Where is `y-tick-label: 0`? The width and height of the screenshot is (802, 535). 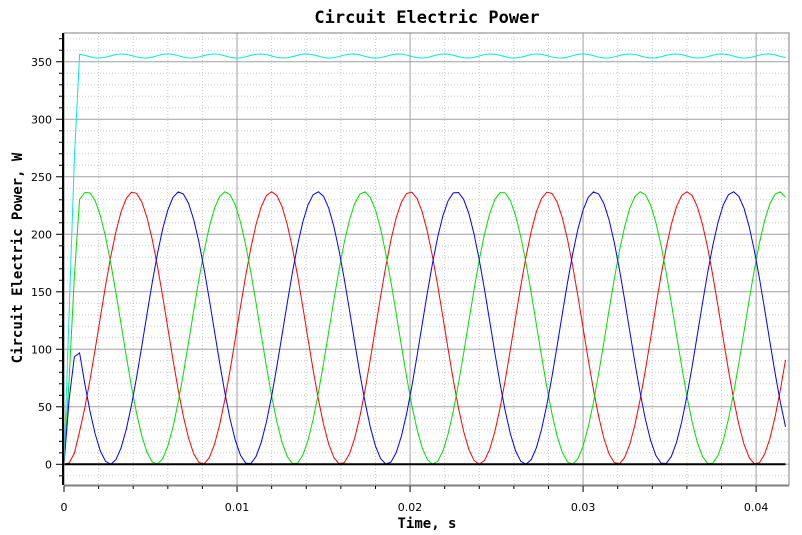 y-tick-label: 0 is located at coordinates (48, 464).